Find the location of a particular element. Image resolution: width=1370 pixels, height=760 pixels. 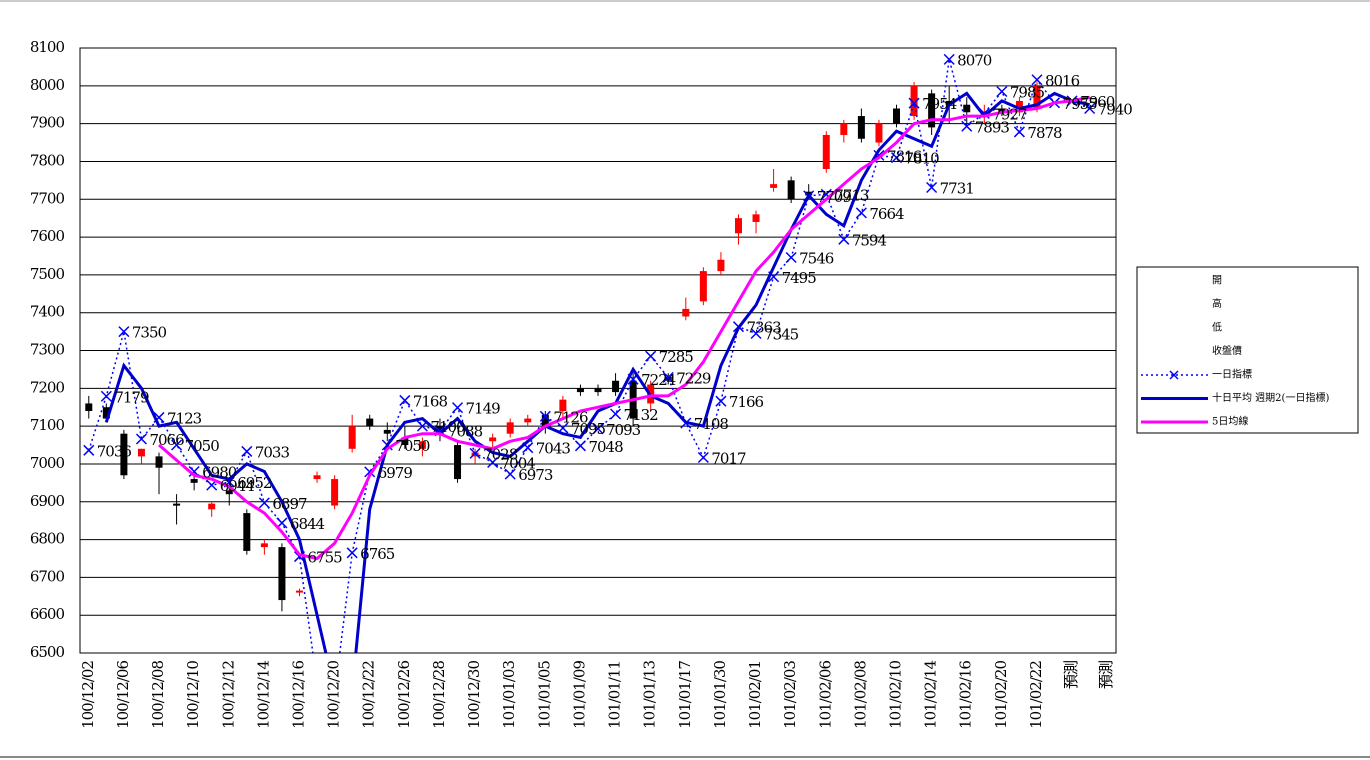

x-tick-label: 100/12/02 is located at coordinates (88, 695).